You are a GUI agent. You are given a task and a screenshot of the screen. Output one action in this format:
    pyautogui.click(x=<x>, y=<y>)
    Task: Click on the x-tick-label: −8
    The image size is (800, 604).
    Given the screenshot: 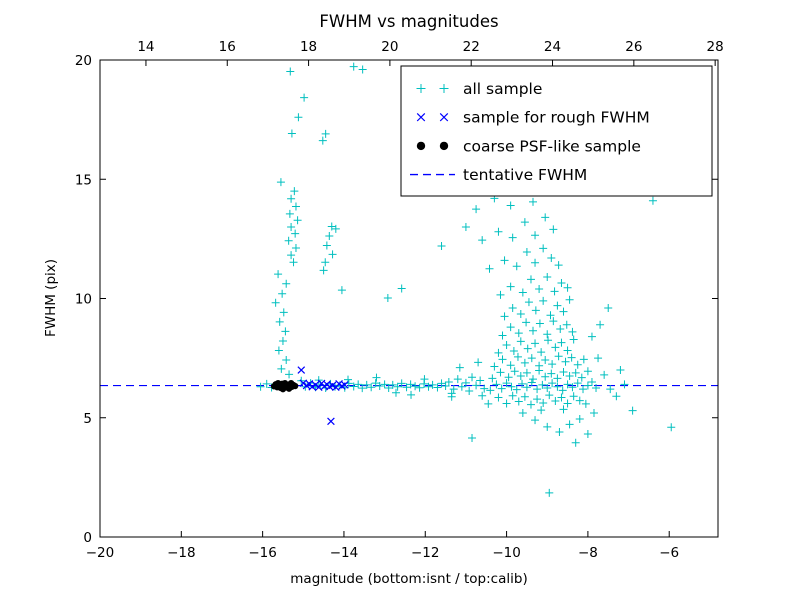 What is the action you would take?
    pyautogui.click(x=588, y=553)
    